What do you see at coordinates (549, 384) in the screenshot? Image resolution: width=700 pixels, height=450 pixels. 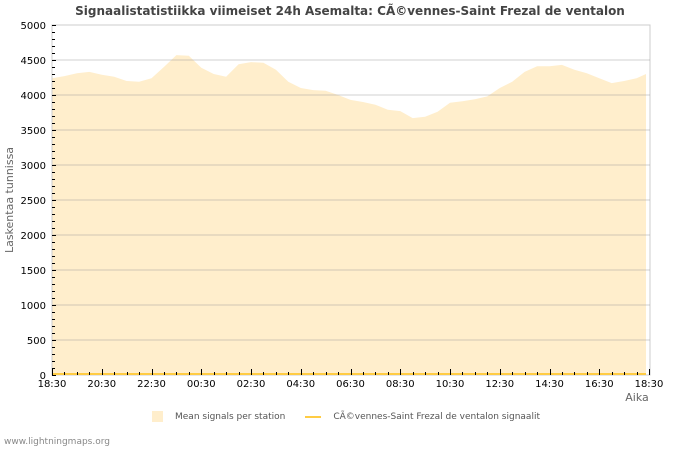 I see `x-tick-label: 14:30` at bounding box center [549, 384].